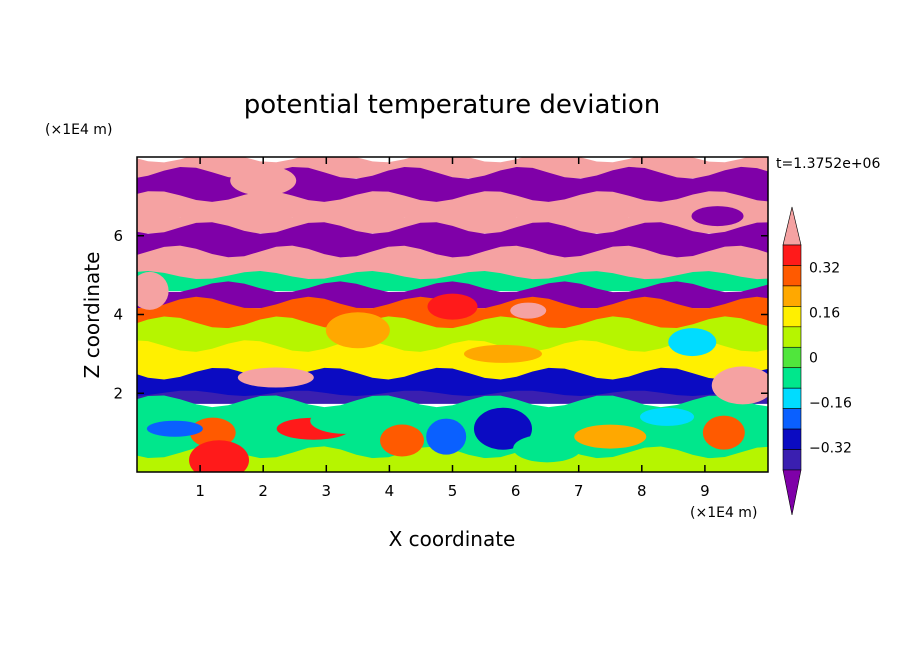 The height and width of the screenshot is (654, 904). Describe the element at coordinates (824, 314) in the screenshot. I see `colorbar-label: 0.16` at that location.